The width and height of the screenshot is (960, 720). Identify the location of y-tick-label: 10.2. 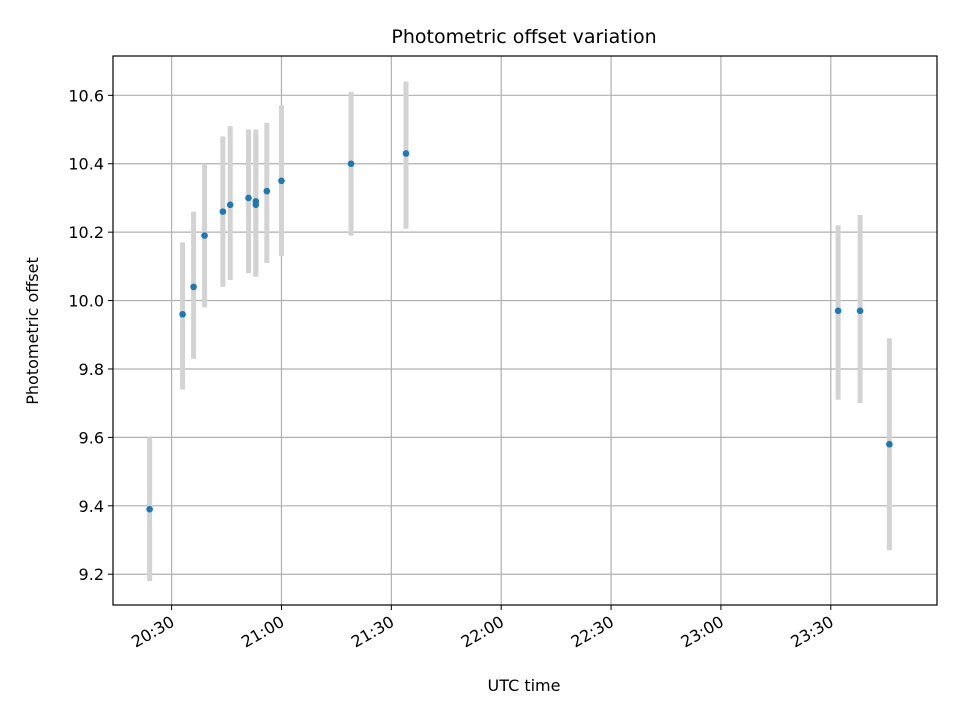
(86, 232).